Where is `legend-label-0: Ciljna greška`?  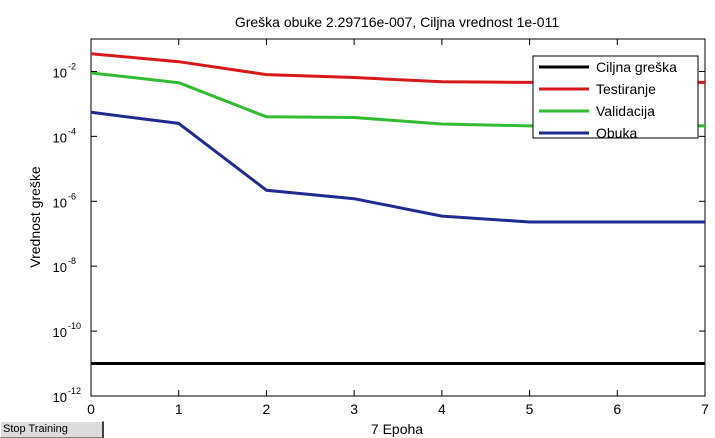 legend-label-0: Ciljna greška is located at coordinates (636, 67).